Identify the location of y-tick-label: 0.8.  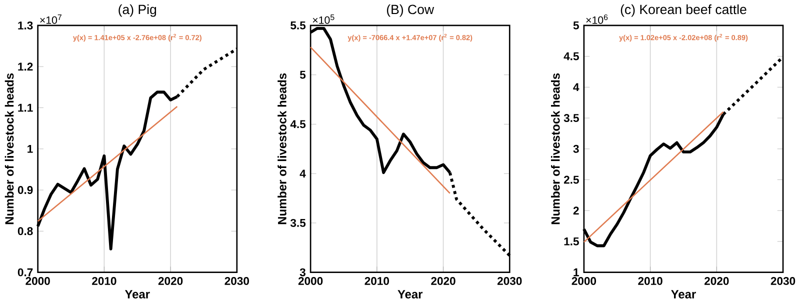
(25, 231).